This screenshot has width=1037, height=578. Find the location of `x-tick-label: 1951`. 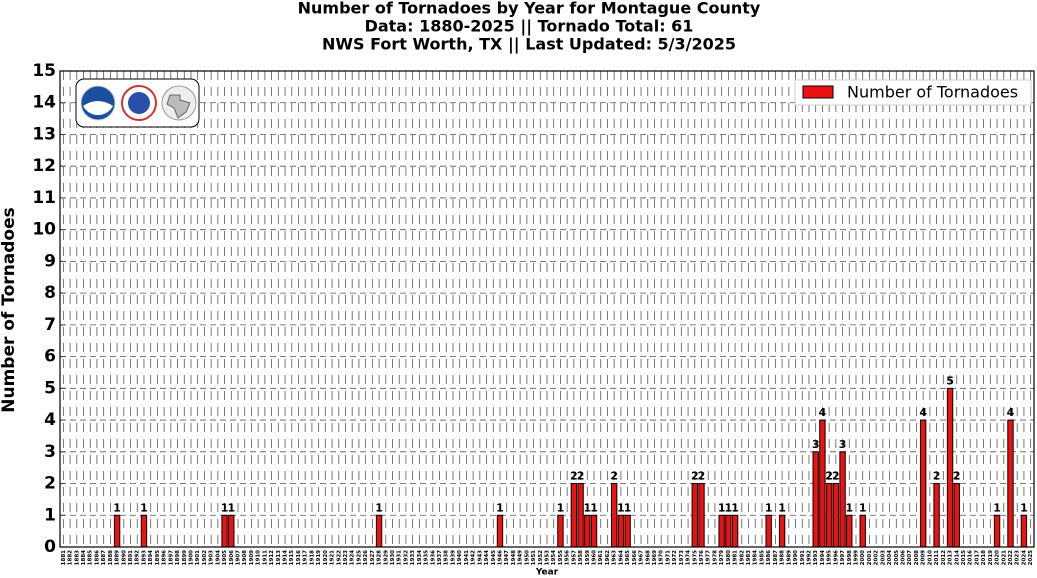

x-tick-label: 1951 is located at coordinates (534, 557).